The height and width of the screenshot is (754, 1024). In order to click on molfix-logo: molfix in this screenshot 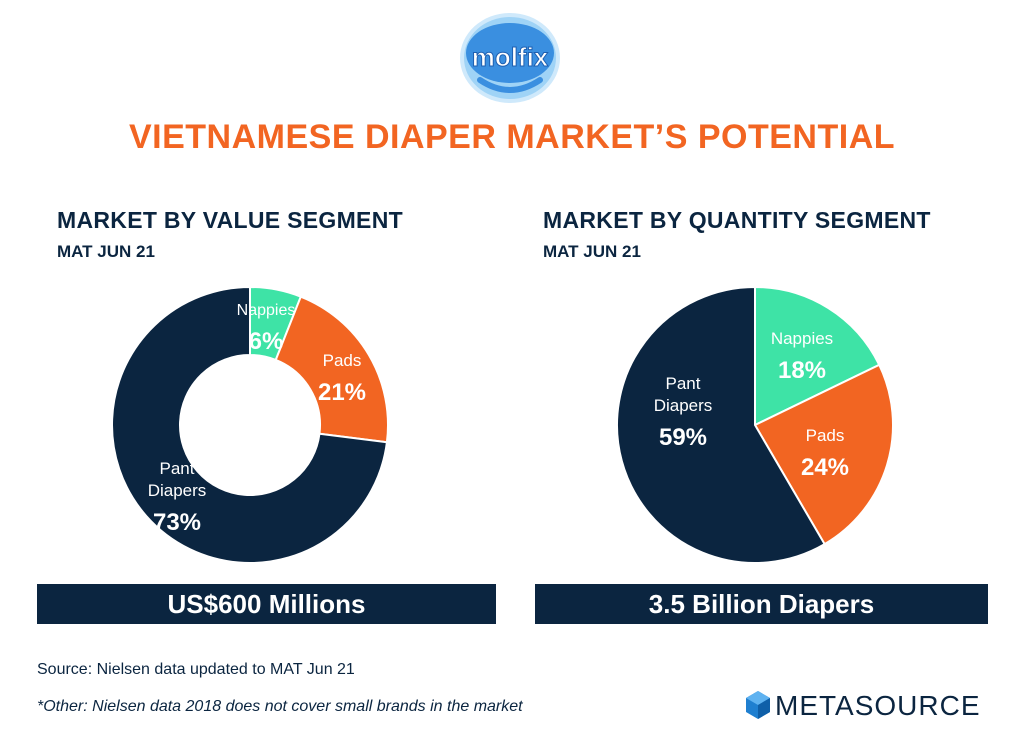, I will do `click(510, 58)`.